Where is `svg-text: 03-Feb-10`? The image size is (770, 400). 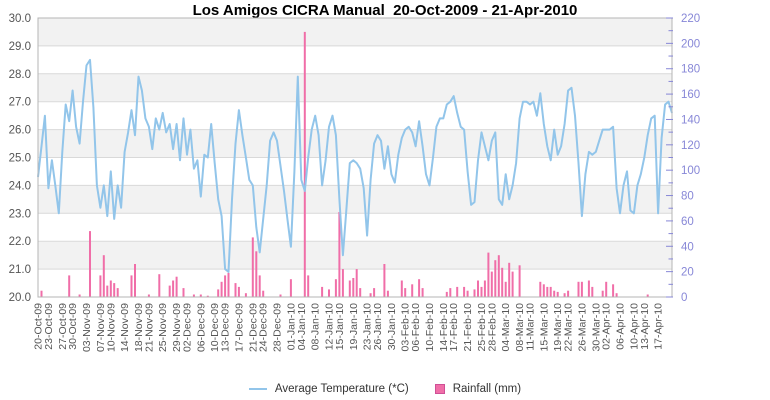
svg-text: 03-Feb-10 is located at coordinates (406, 327).